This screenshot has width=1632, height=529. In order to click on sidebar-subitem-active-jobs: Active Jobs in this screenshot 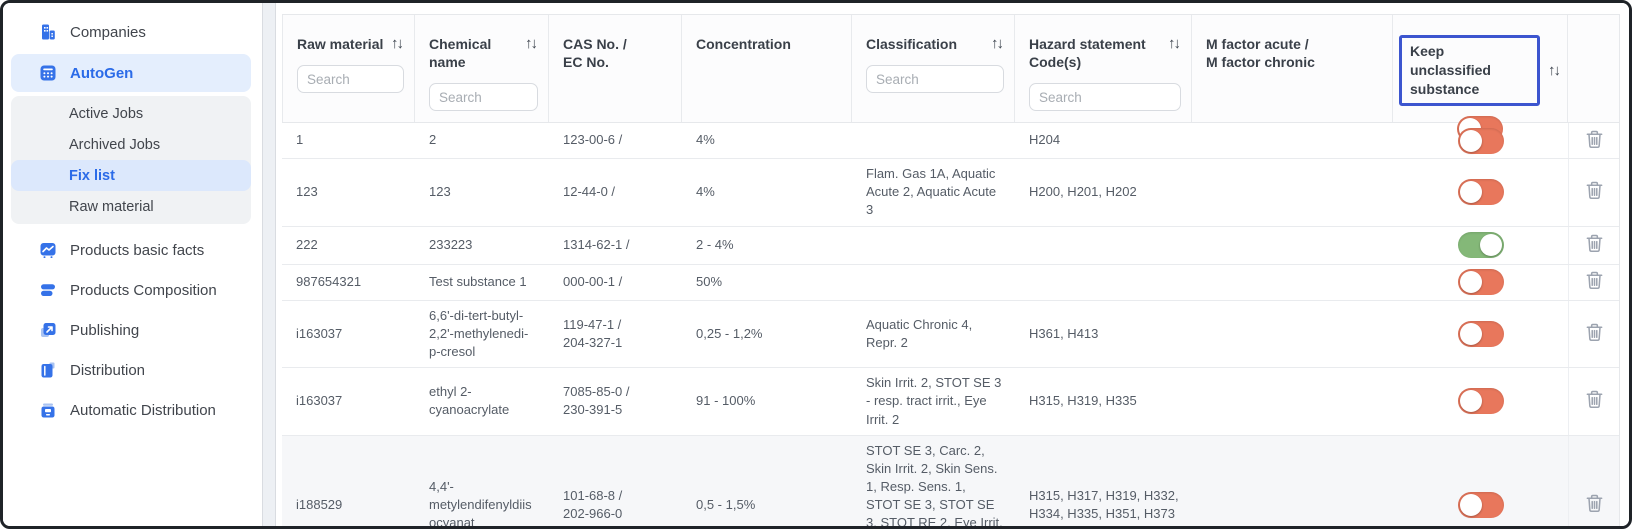, I will do `click(131, 113)`.